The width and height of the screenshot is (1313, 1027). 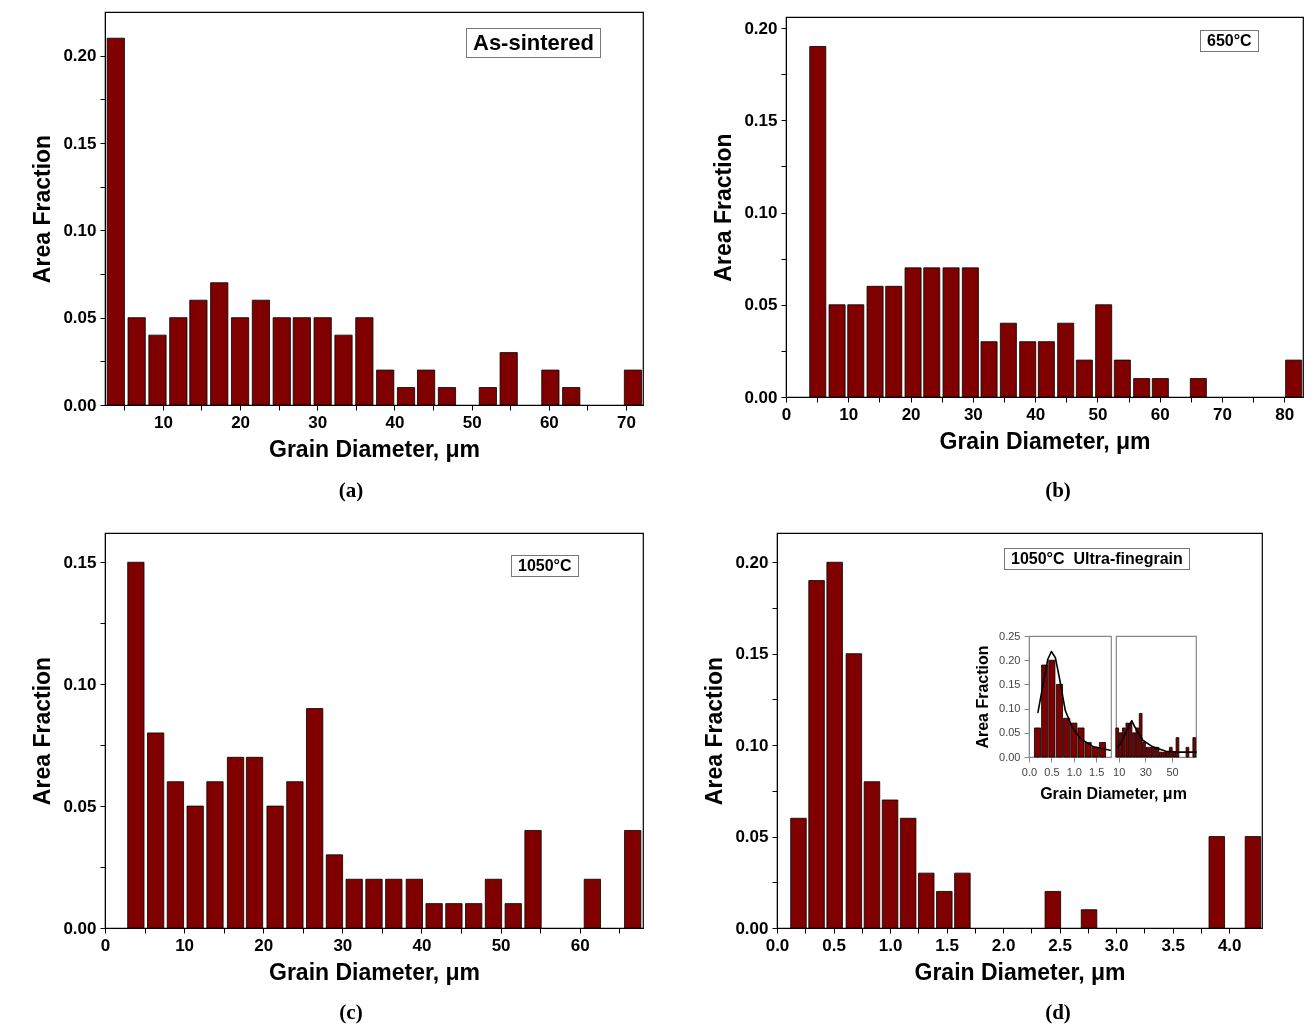 What do you see at coordinates (1097, 559) in the screenshot?
I see `annotation: 1050°C Ultra-finegrain` at bounding box center [1097, 559].